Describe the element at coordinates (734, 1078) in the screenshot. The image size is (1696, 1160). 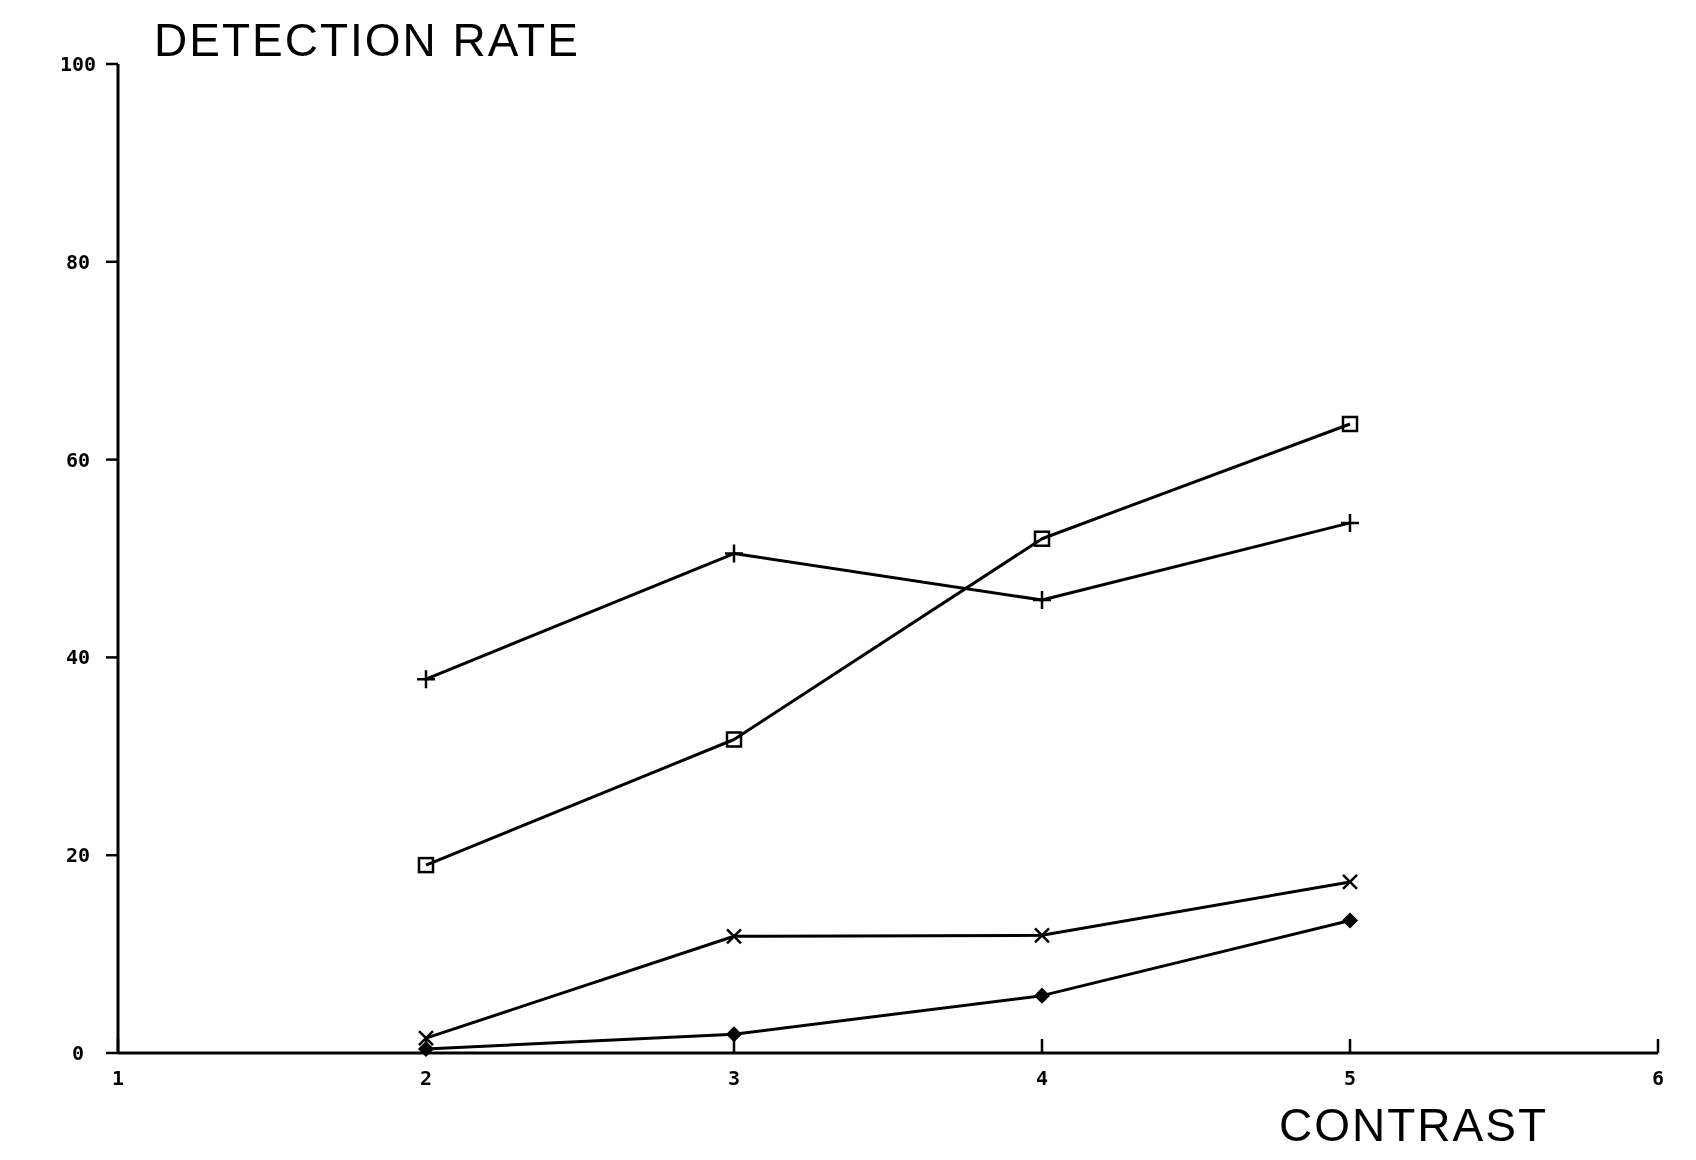
I see `x-tick-label: 3` at that location.